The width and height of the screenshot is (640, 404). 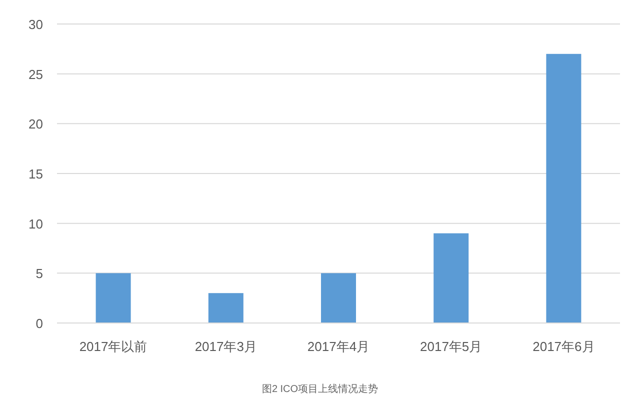 What do you see at coordinates (35, 174) in the screenshot?
I see `y-tick-label: 15` at bounding box center [35, 174].